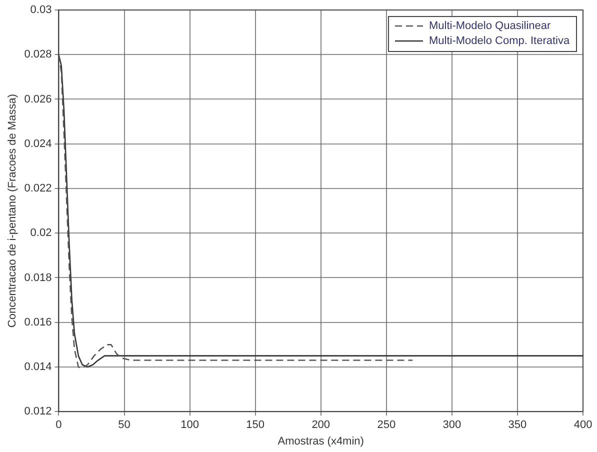  I want to click on x-tick-label: 400, so click(583, 425).